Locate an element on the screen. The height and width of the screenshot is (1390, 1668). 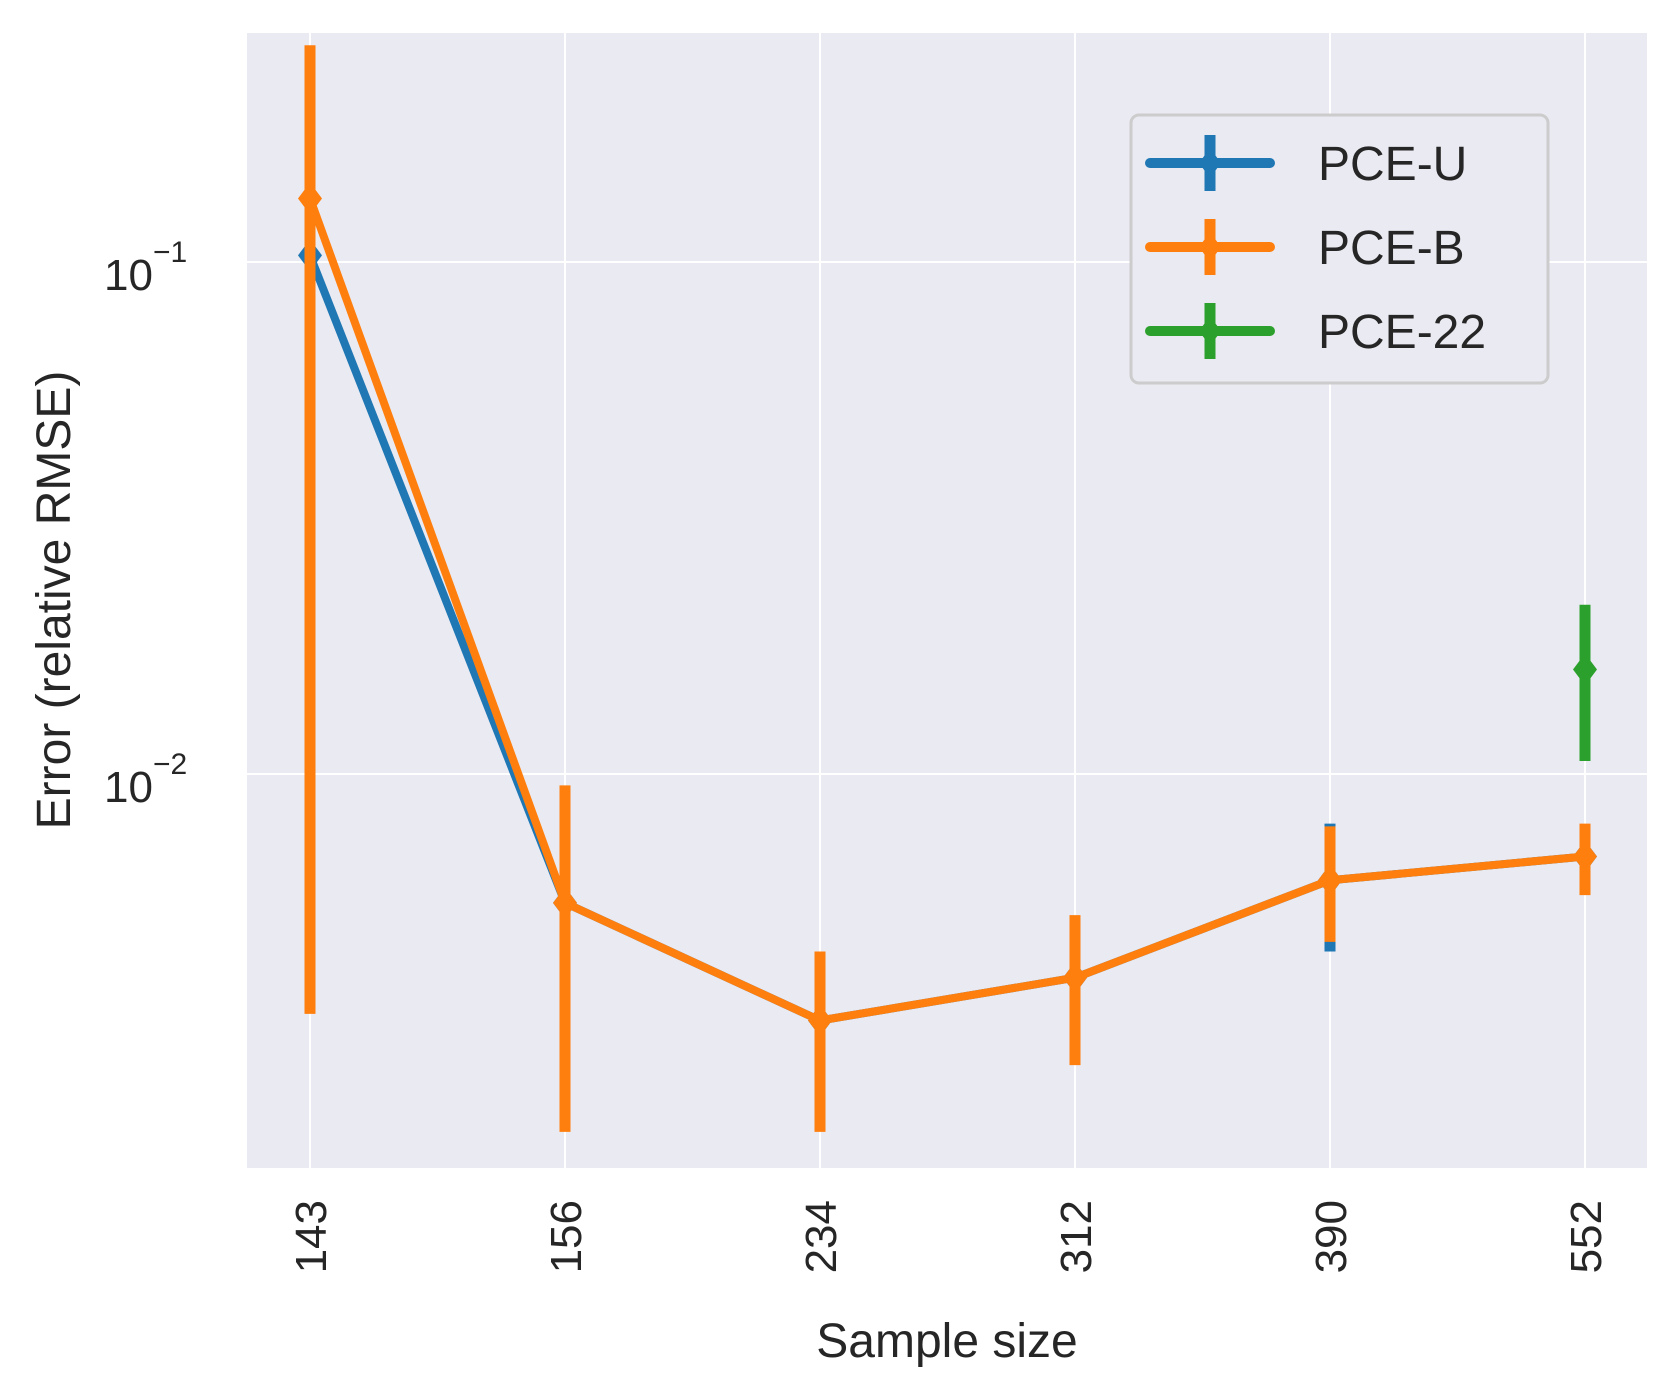
y-tick-labels: 10⁻¹ 10⁻² is located at coordinates (145, 524).